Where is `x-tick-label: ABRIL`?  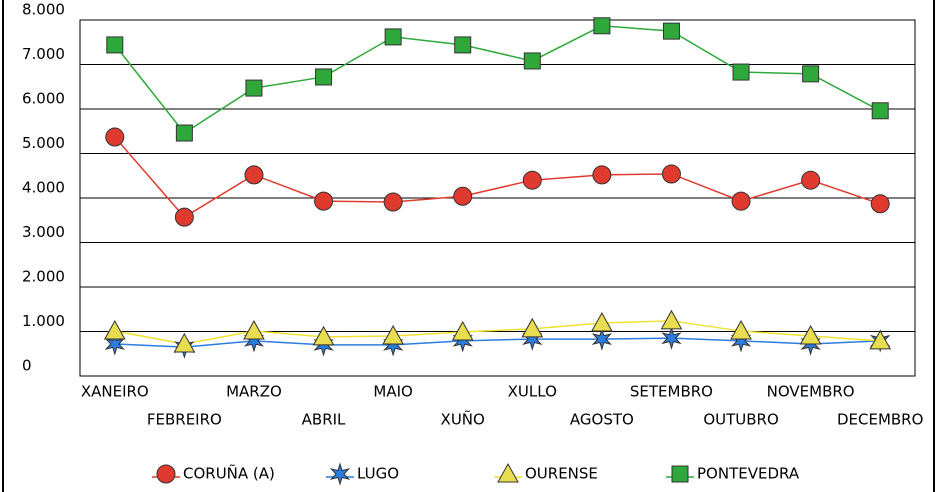 x-tick-label: ABRIL is located at coordinates (324, 420).